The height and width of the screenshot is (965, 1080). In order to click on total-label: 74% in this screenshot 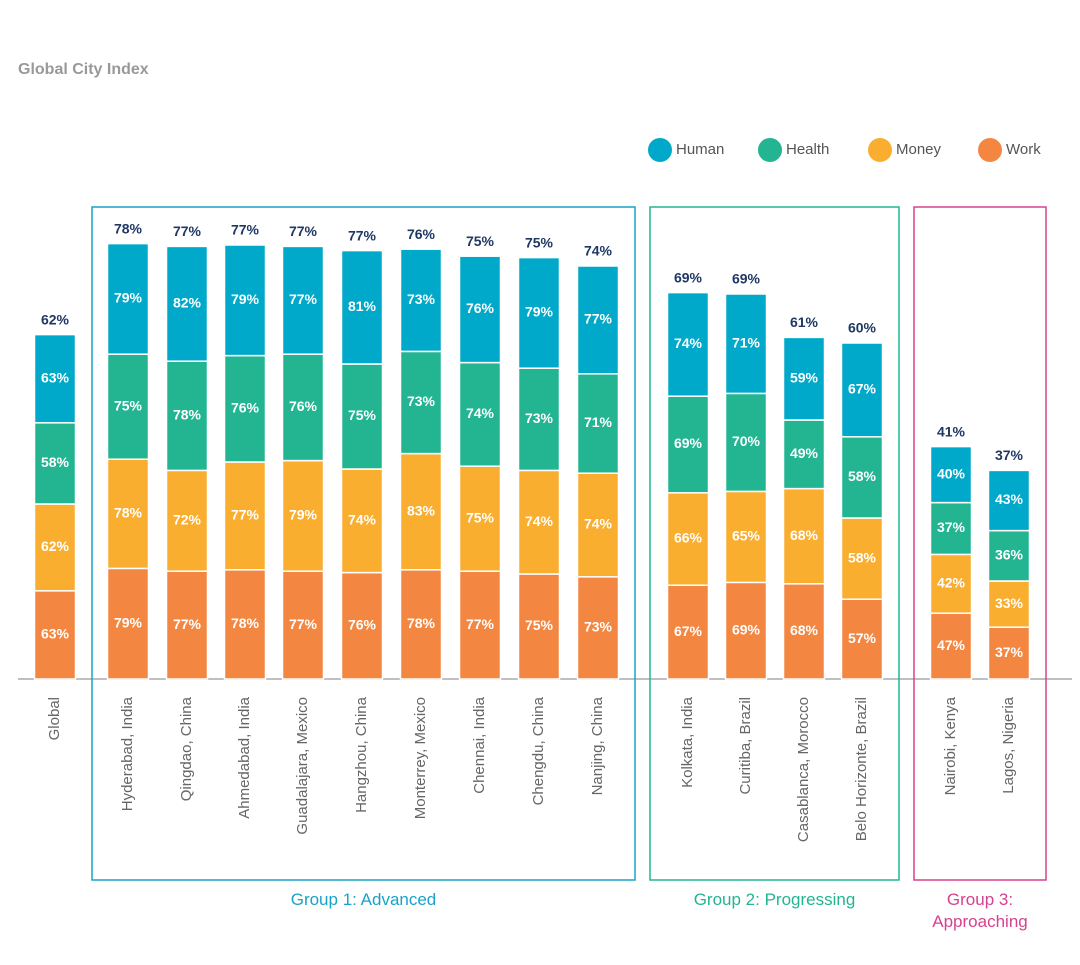, I will do `click(598, 251)`.